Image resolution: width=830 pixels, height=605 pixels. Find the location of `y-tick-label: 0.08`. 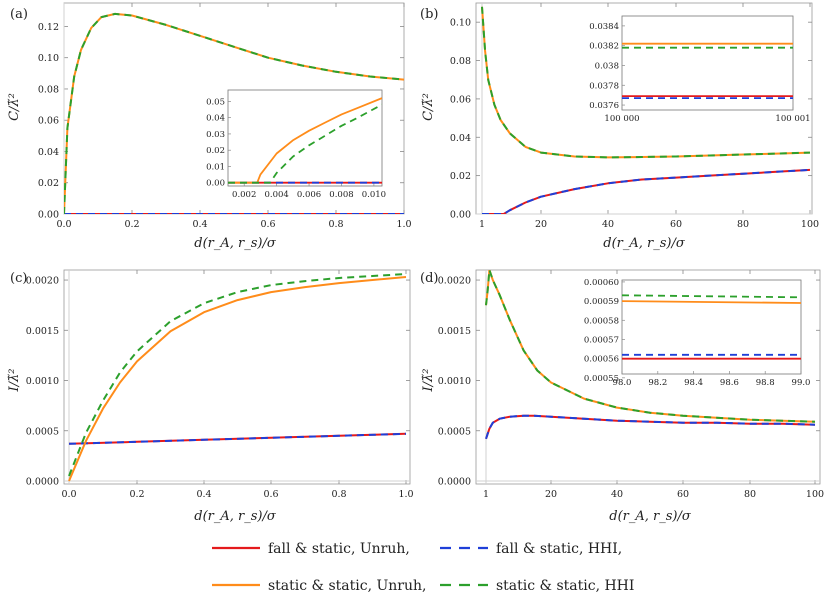

y-tick-label: 0.08 is located at coordinates (460, 61).